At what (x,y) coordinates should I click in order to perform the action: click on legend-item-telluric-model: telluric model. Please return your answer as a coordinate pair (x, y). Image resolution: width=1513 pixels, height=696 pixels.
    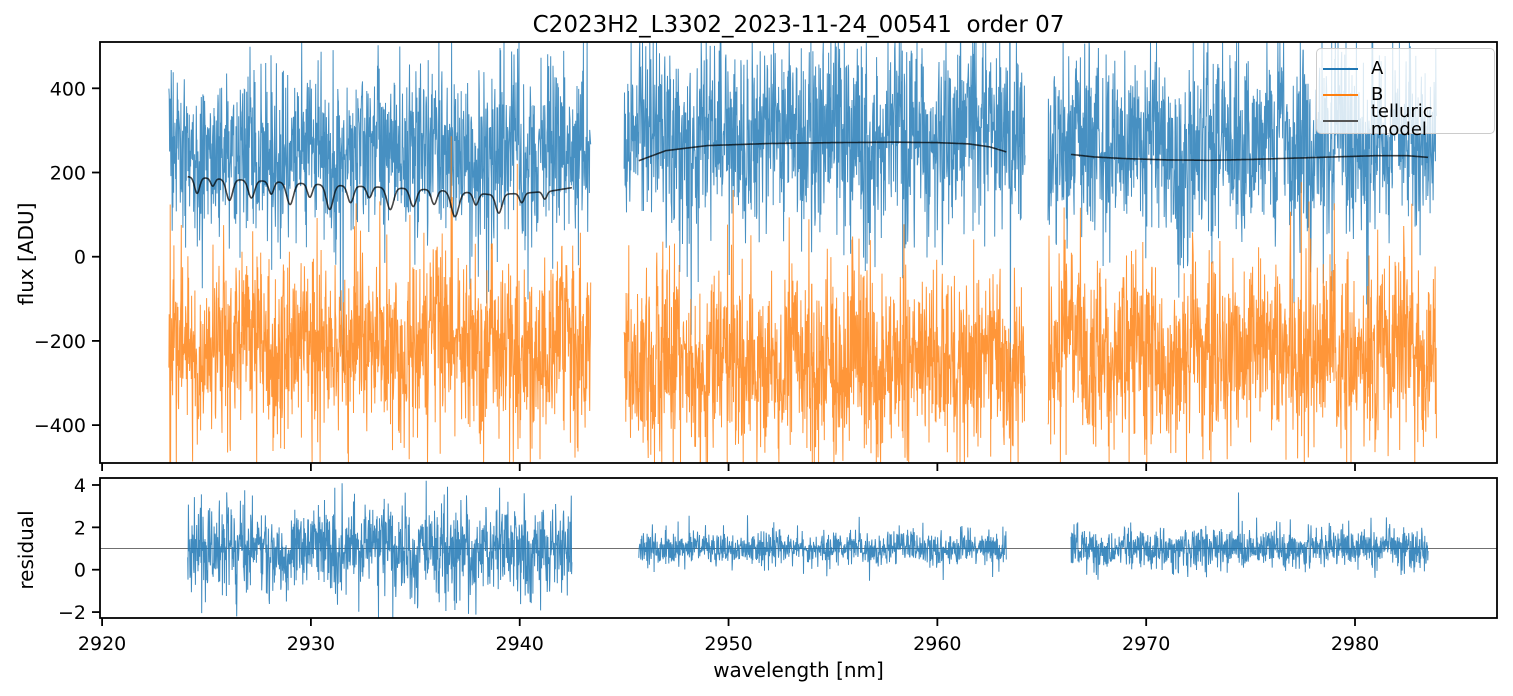
    Looking at the image, I should click on (1405, 121).